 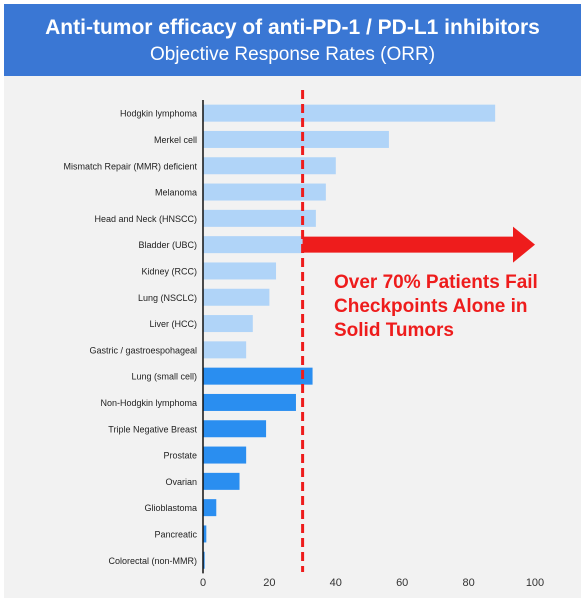 What do you see at coordinates (535, 583) in the screenshot?
I see `x-tick-label: 100` at bounding box center [535, 583].